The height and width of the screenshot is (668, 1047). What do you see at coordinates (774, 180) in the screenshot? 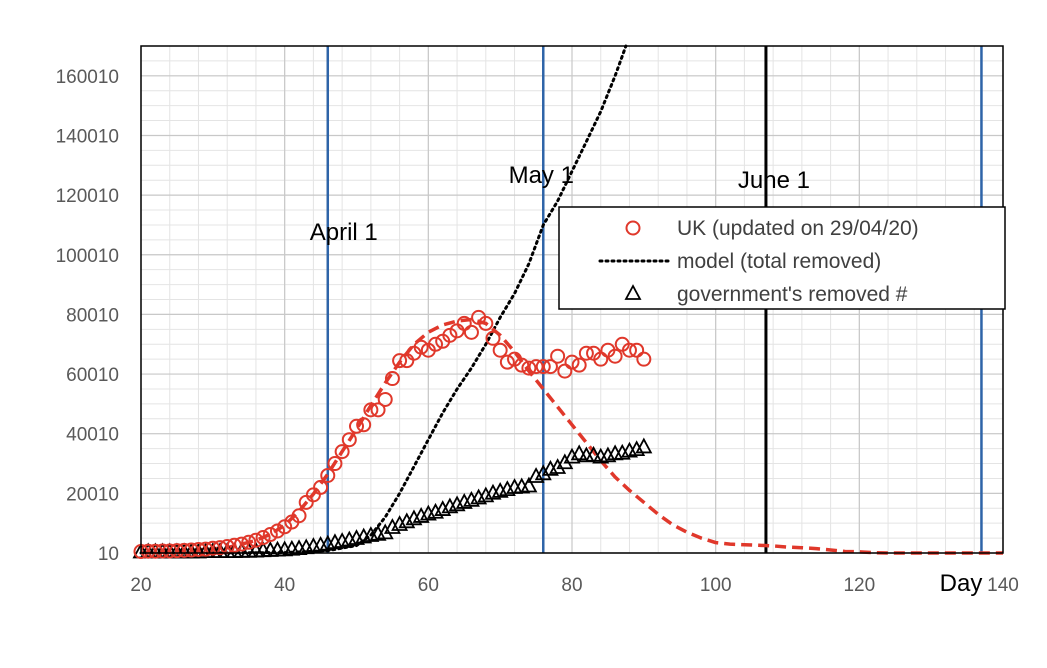
I see `date-annotation-label: June 1` at bounding box center [774, 180].